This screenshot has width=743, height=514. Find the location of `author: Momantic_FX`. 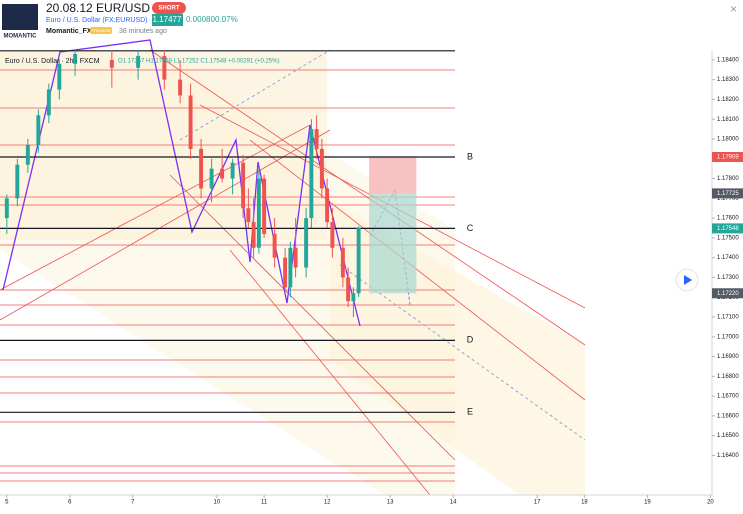

author: Momantic_FX is located at coordinates (69, 31).